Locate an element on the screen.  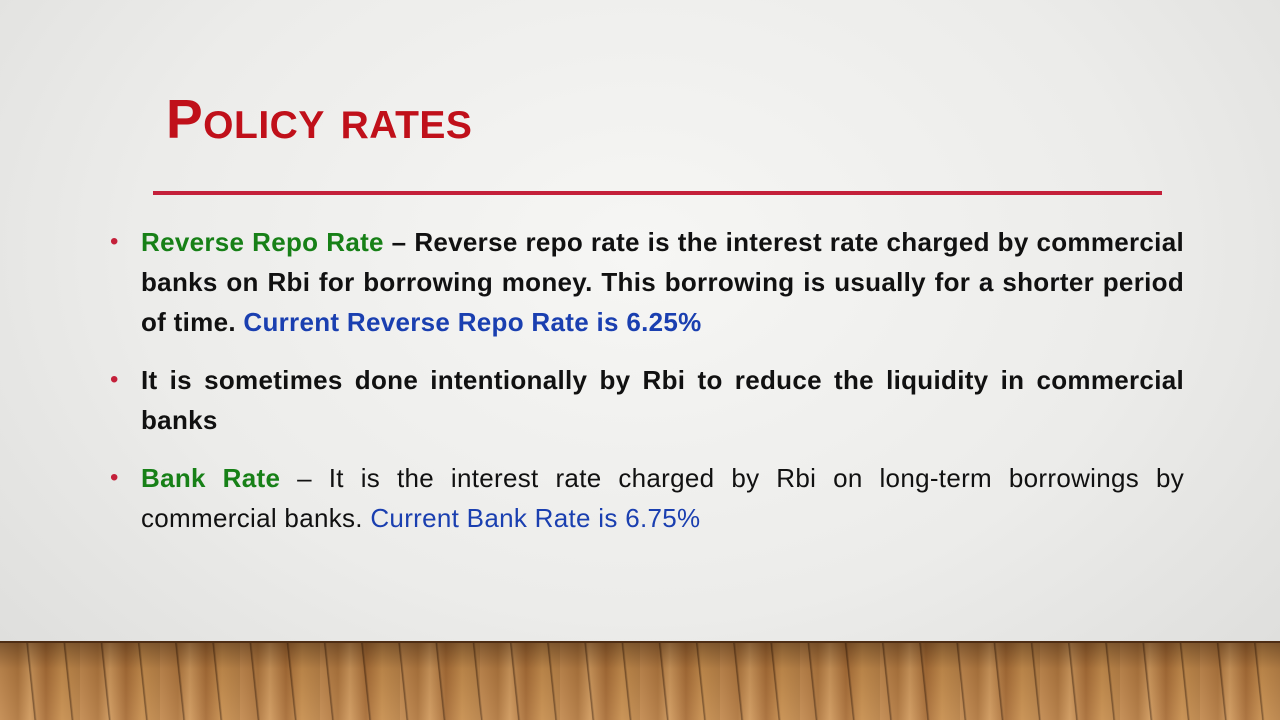
current-rate-highlight: Current Bank Rate is 6.75% is located at coordinates (535, 518).